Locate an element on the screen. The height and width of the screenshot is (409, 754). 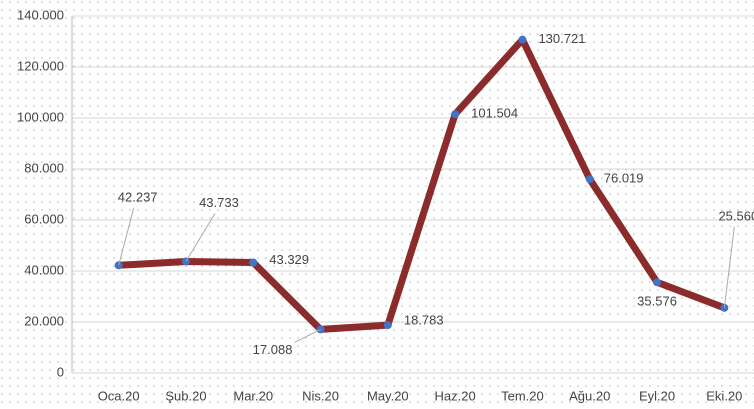
y-tick-label: 80.000 is located at coordinates (44, 167).